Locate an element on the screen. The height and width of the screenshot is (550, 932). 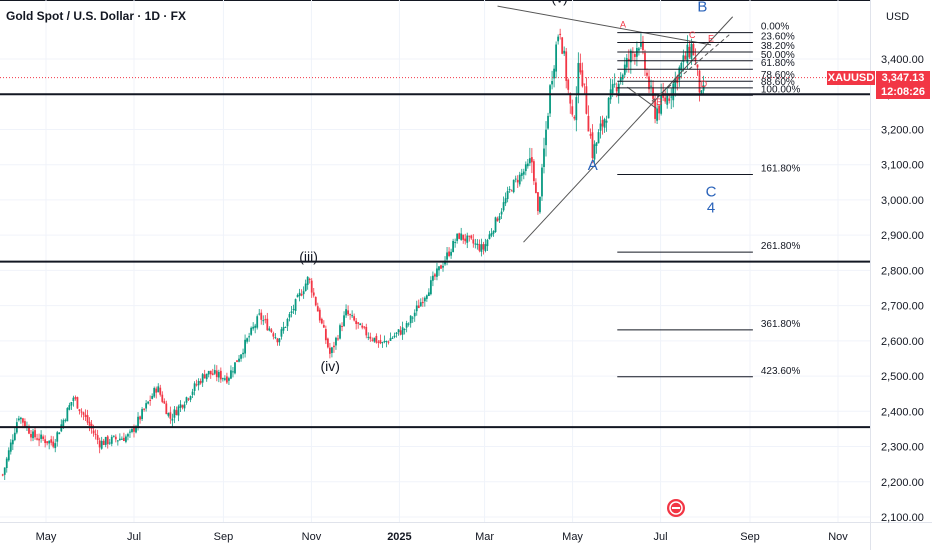
fib-level-label: 88.60% is located at coordinates (778, 82).